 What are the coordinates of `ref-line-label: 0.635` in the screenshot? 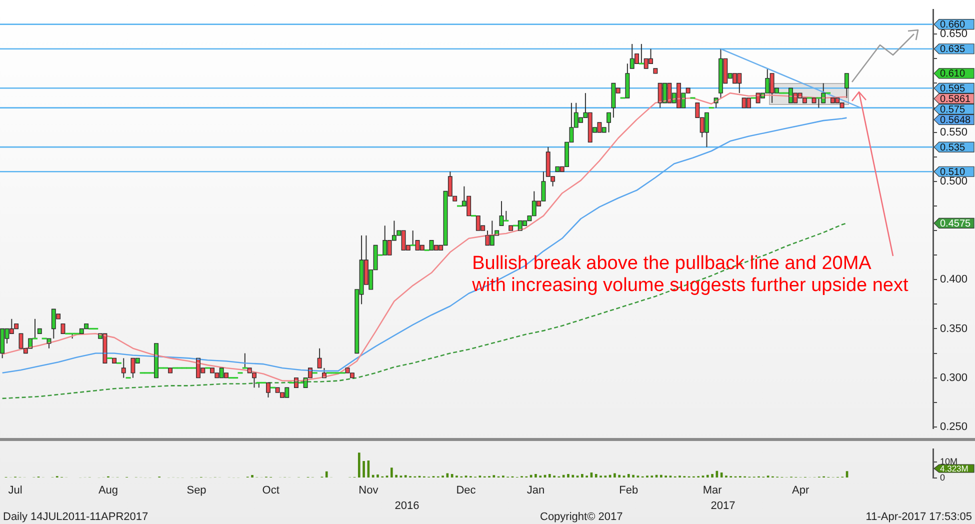 It's located at (953, 50).